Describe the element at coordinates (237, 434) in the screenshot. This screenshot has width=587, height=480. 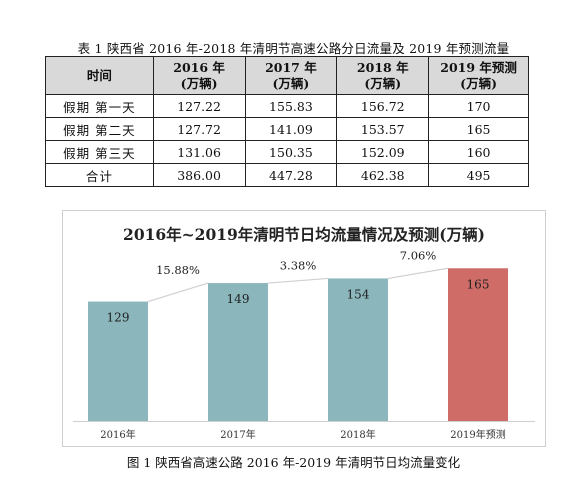
I see `x-tick-label: 2017年` at that location.